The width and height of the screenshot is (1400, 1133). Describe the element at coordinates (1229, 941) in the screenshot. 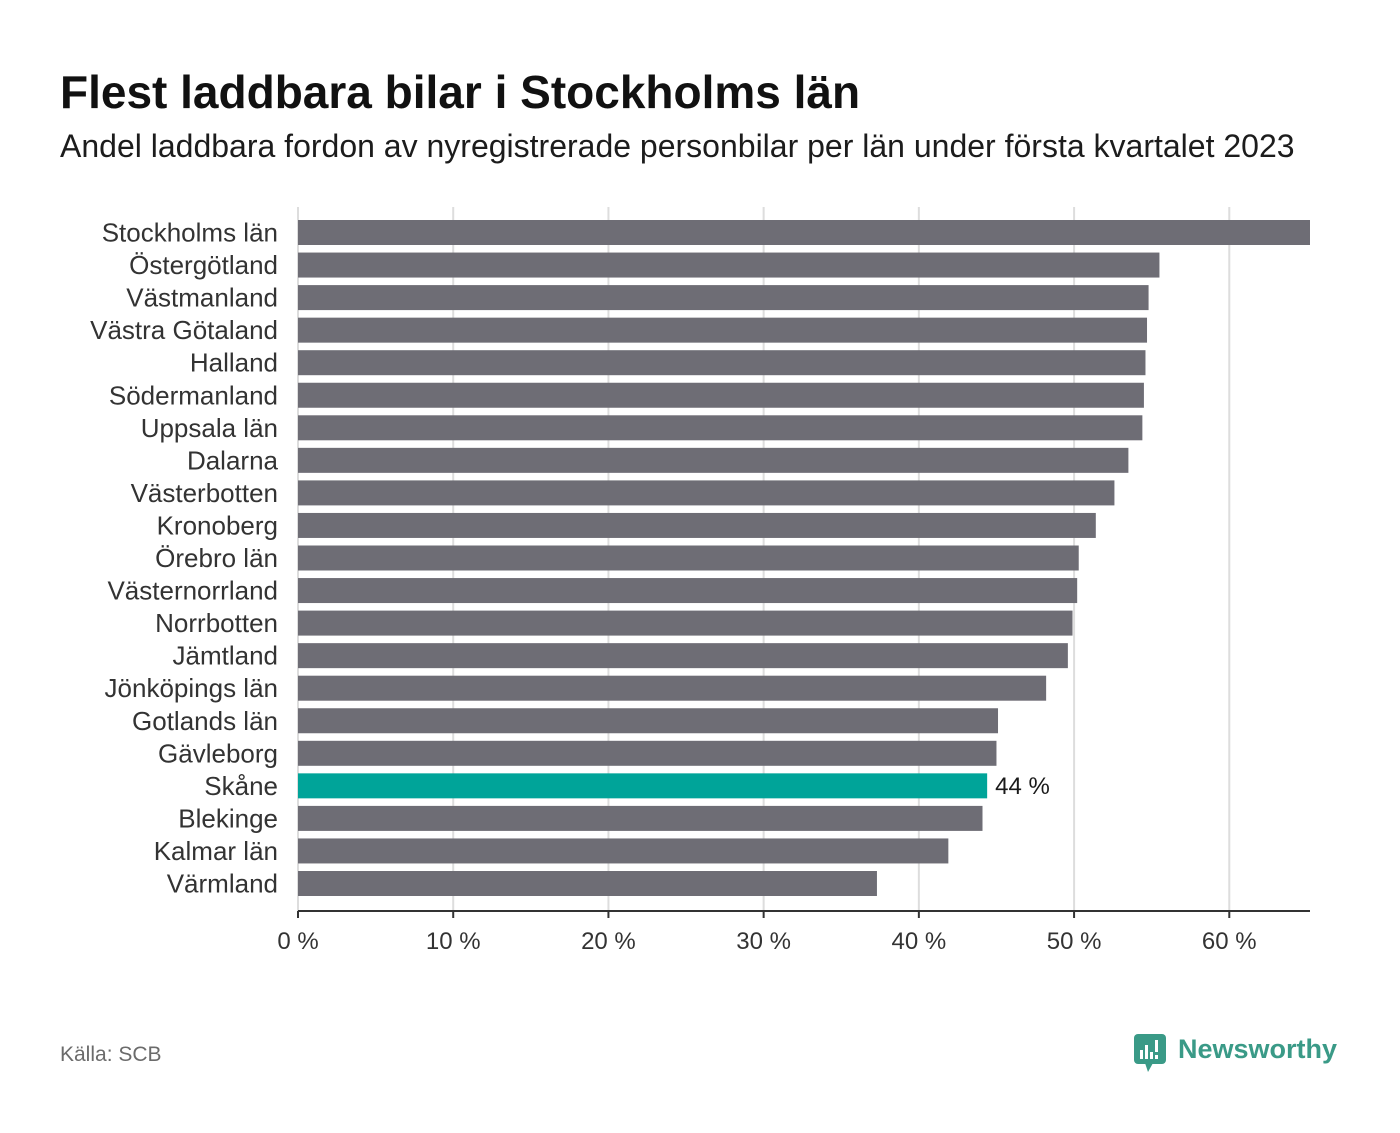

I see `x-tick-label: 60 %` at that location.